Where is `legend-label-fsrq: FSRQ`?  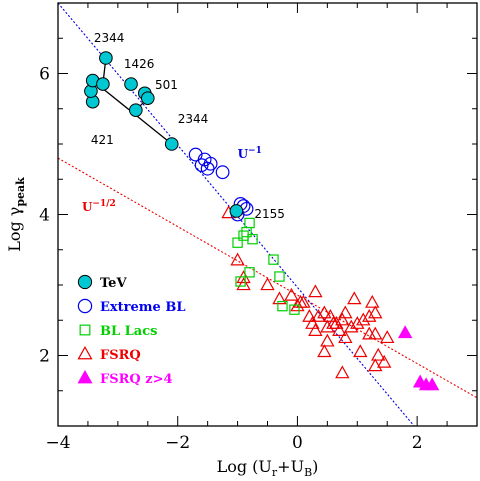 legend-label-fsrq: FSRQ is located at coordinates (120, 355).